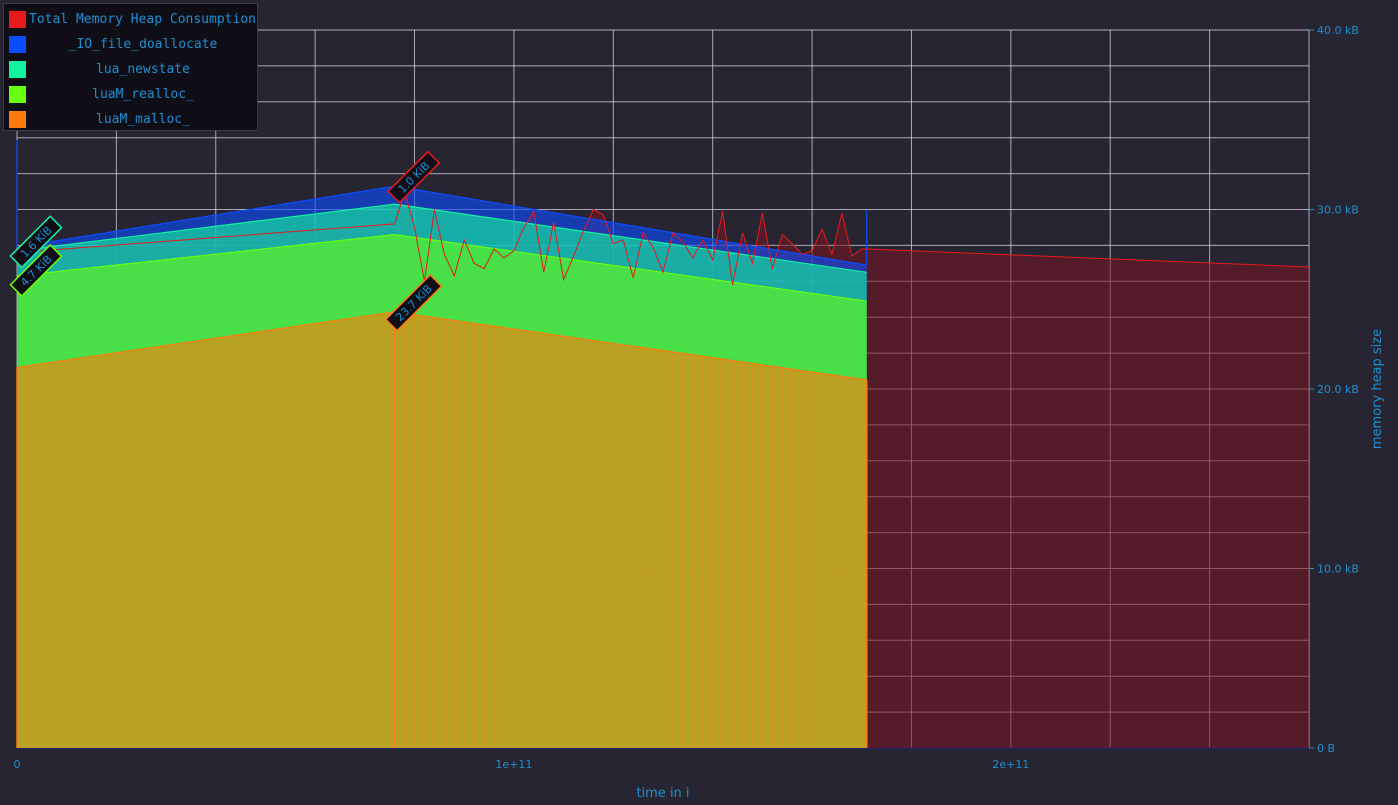  I want to click on y-axis-ticks: 0 B 10.0 kB 20.0 kB 30.0 kB 40.0 kB, so click(1334, 389).